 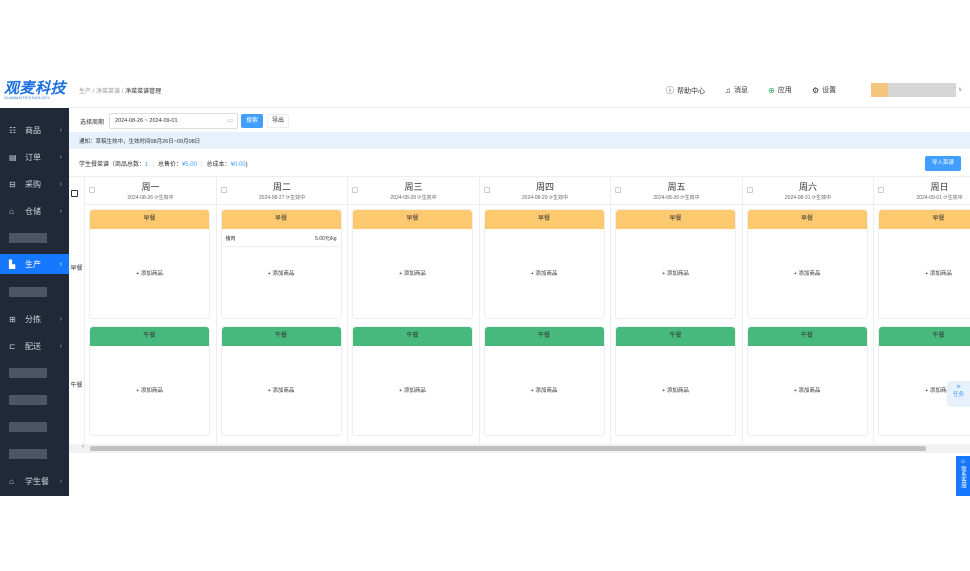 I want to click on sidebar-item-sorting: ⊞ 分拣 ›, so click(x=34, y=319).